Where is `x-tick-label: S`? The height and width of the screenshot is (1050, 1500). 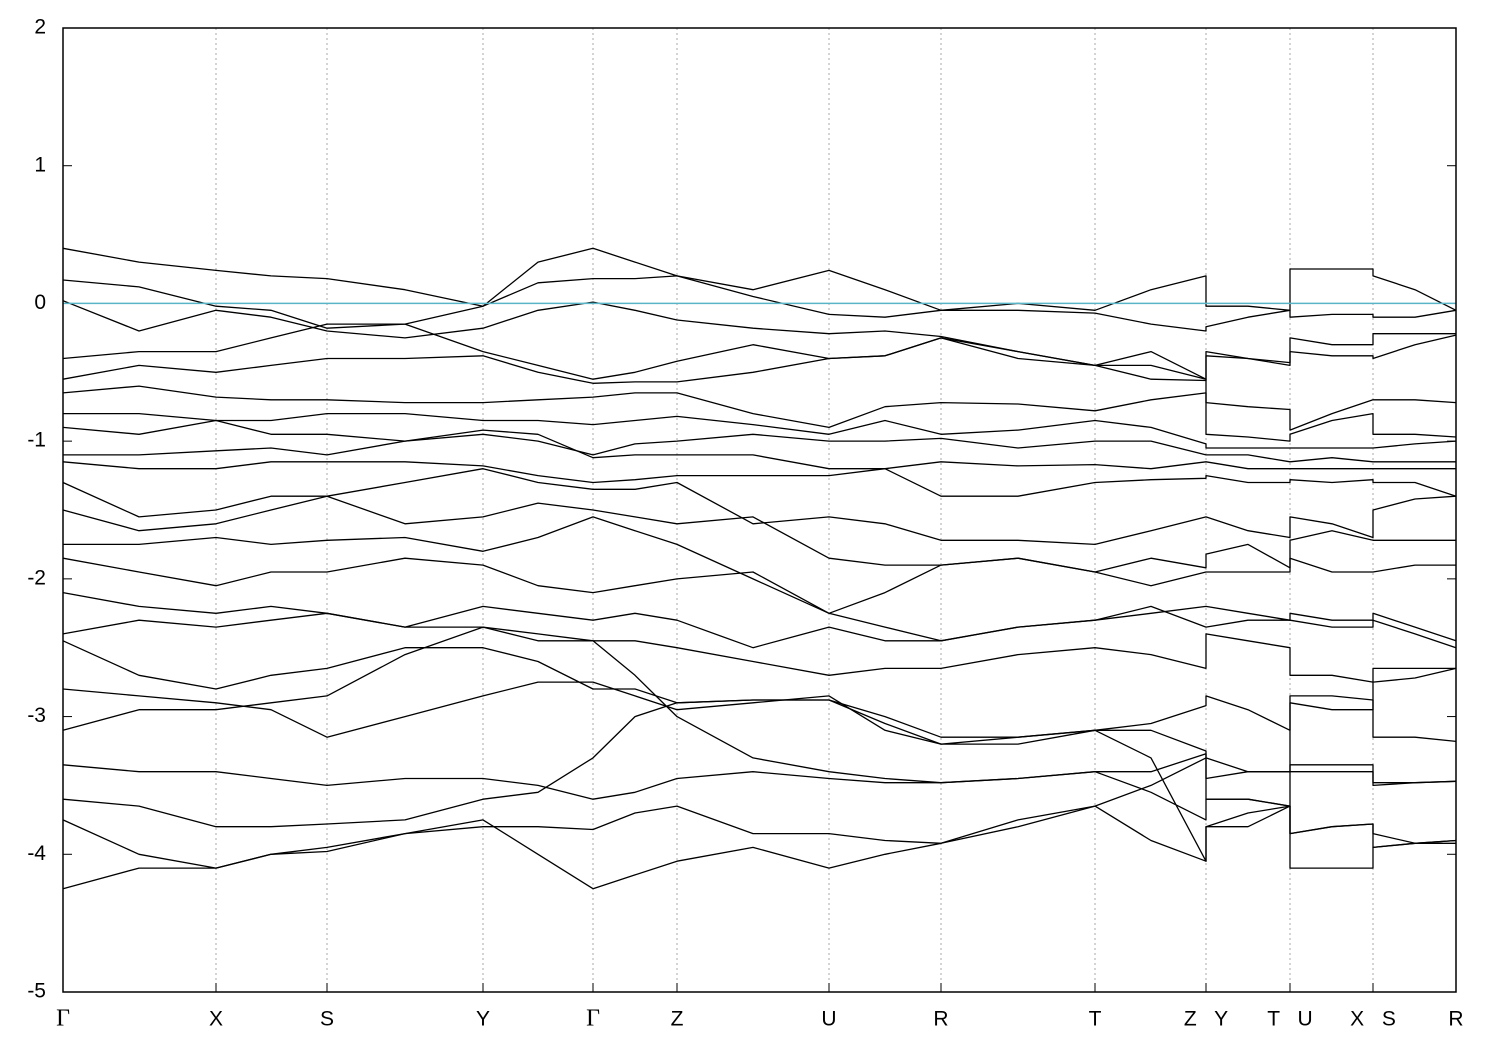 x-tick-label: S is located at coordinates (327, 1019).